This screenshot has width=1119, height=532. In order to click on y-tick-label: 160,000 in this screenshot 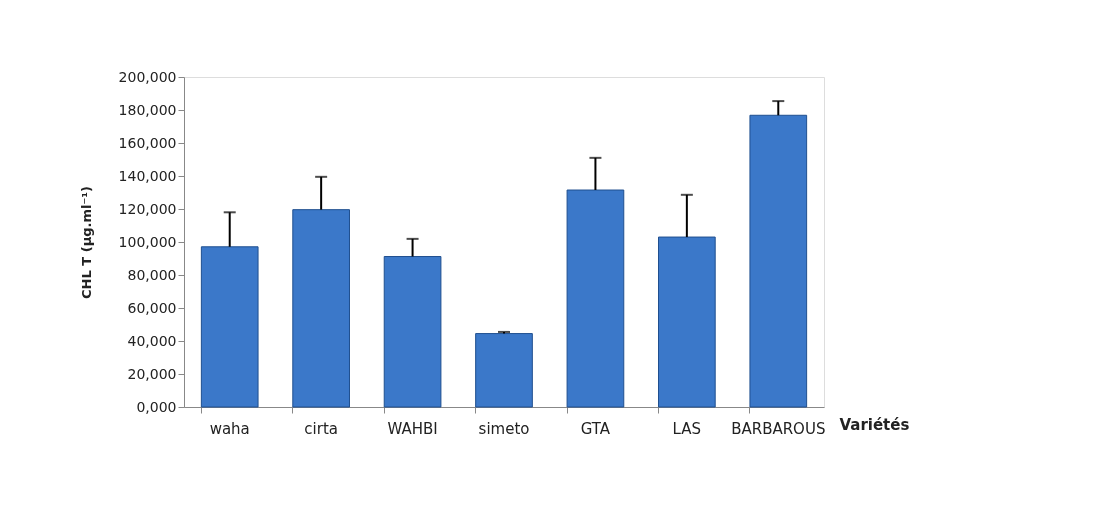, I will do `click(147, 142)`.